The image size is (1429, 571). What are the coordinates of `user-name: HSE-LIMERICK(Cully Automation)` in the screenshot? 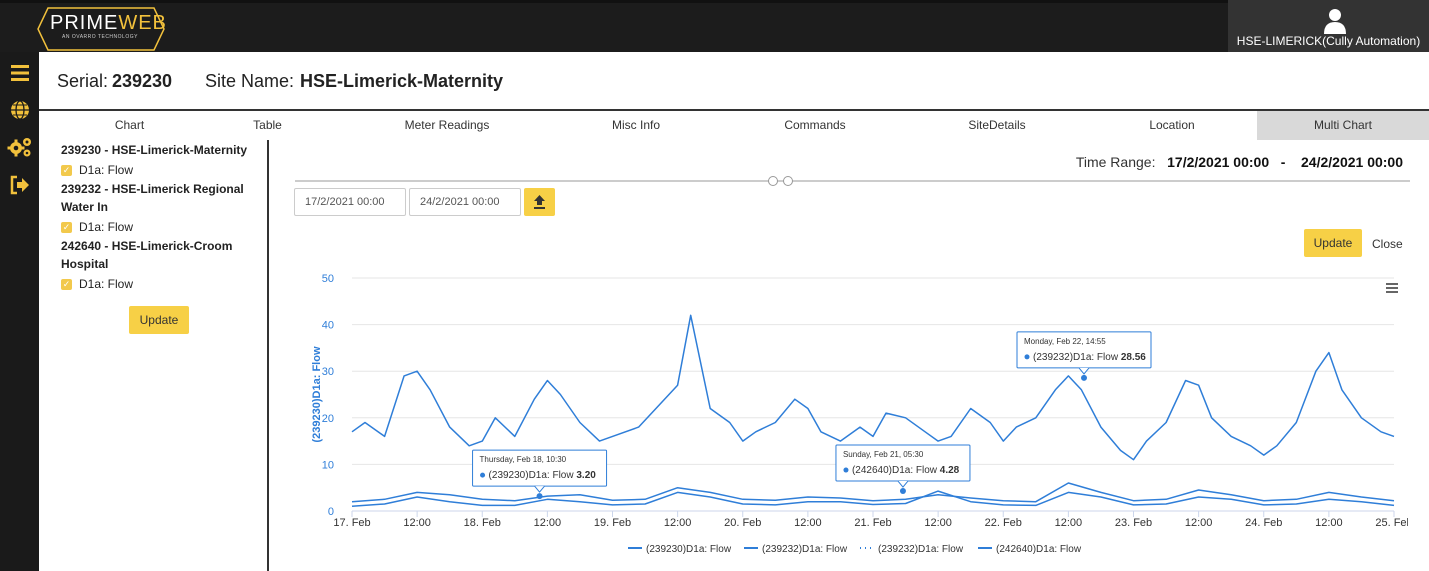 It's located at (1328, 41).